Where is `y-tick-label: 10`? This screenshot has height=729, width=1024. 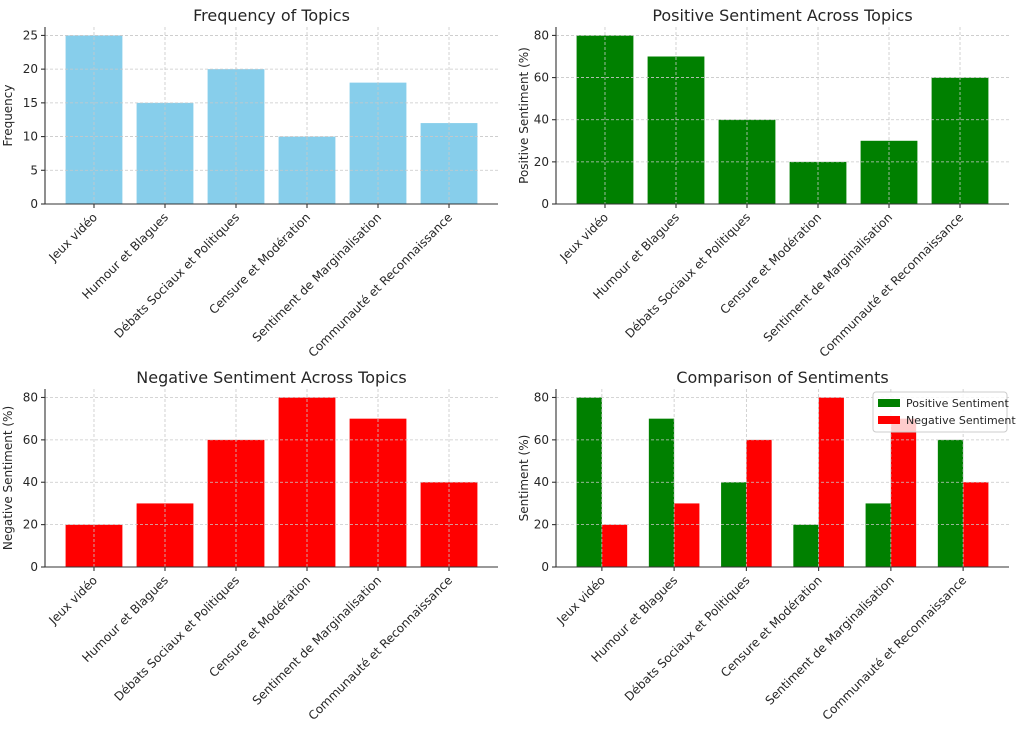
y-tick-label: 10 is located at coordinates (30, 137).